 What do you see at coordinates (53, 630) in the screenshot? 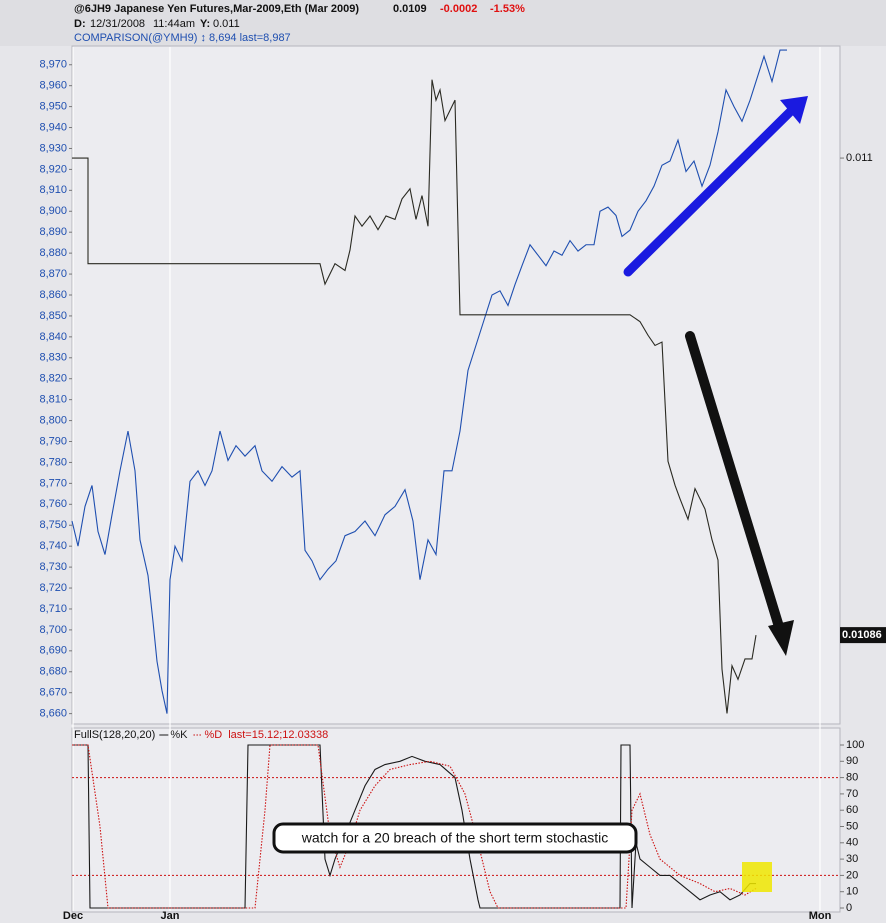
I see `y-tick-label: 8,700` at bounding box center [53, 630].